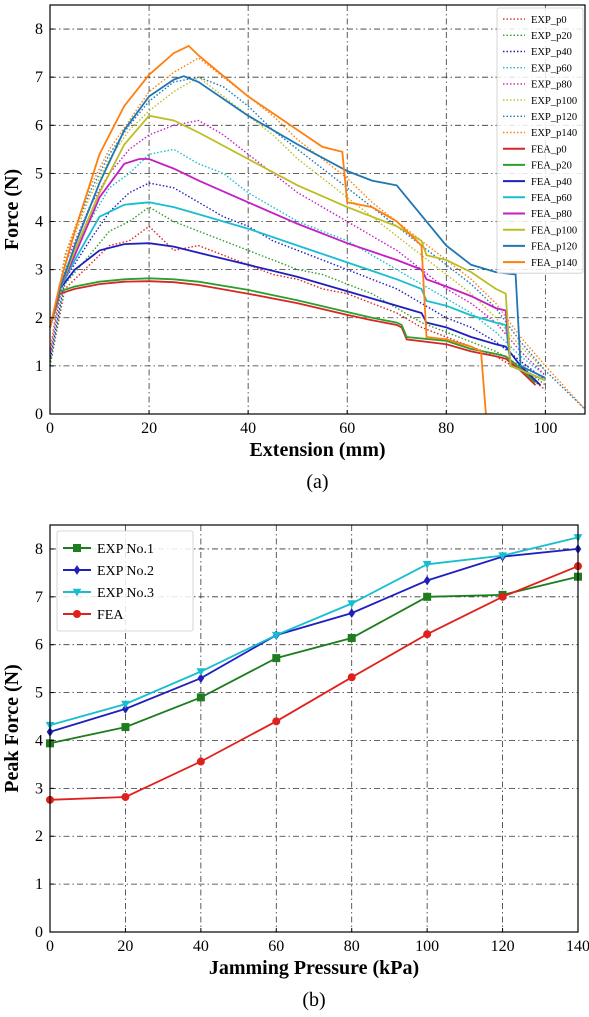 The width and height of the screenshot is (589, 1017). Describe the element at coordinates (551, 85) in the screenshot. I see `legend-entry: EXP_p80` at that location.